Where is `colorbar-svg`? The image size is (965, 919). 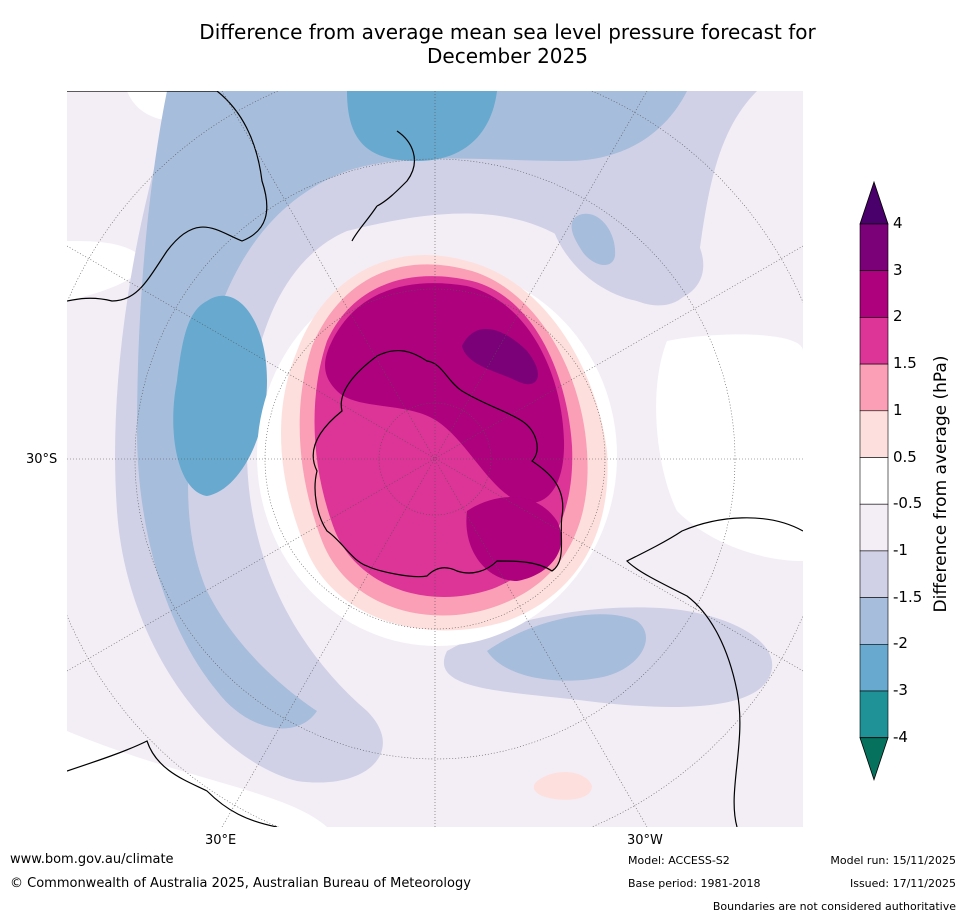
colorbar-svg is located at coordinates (874, 480).